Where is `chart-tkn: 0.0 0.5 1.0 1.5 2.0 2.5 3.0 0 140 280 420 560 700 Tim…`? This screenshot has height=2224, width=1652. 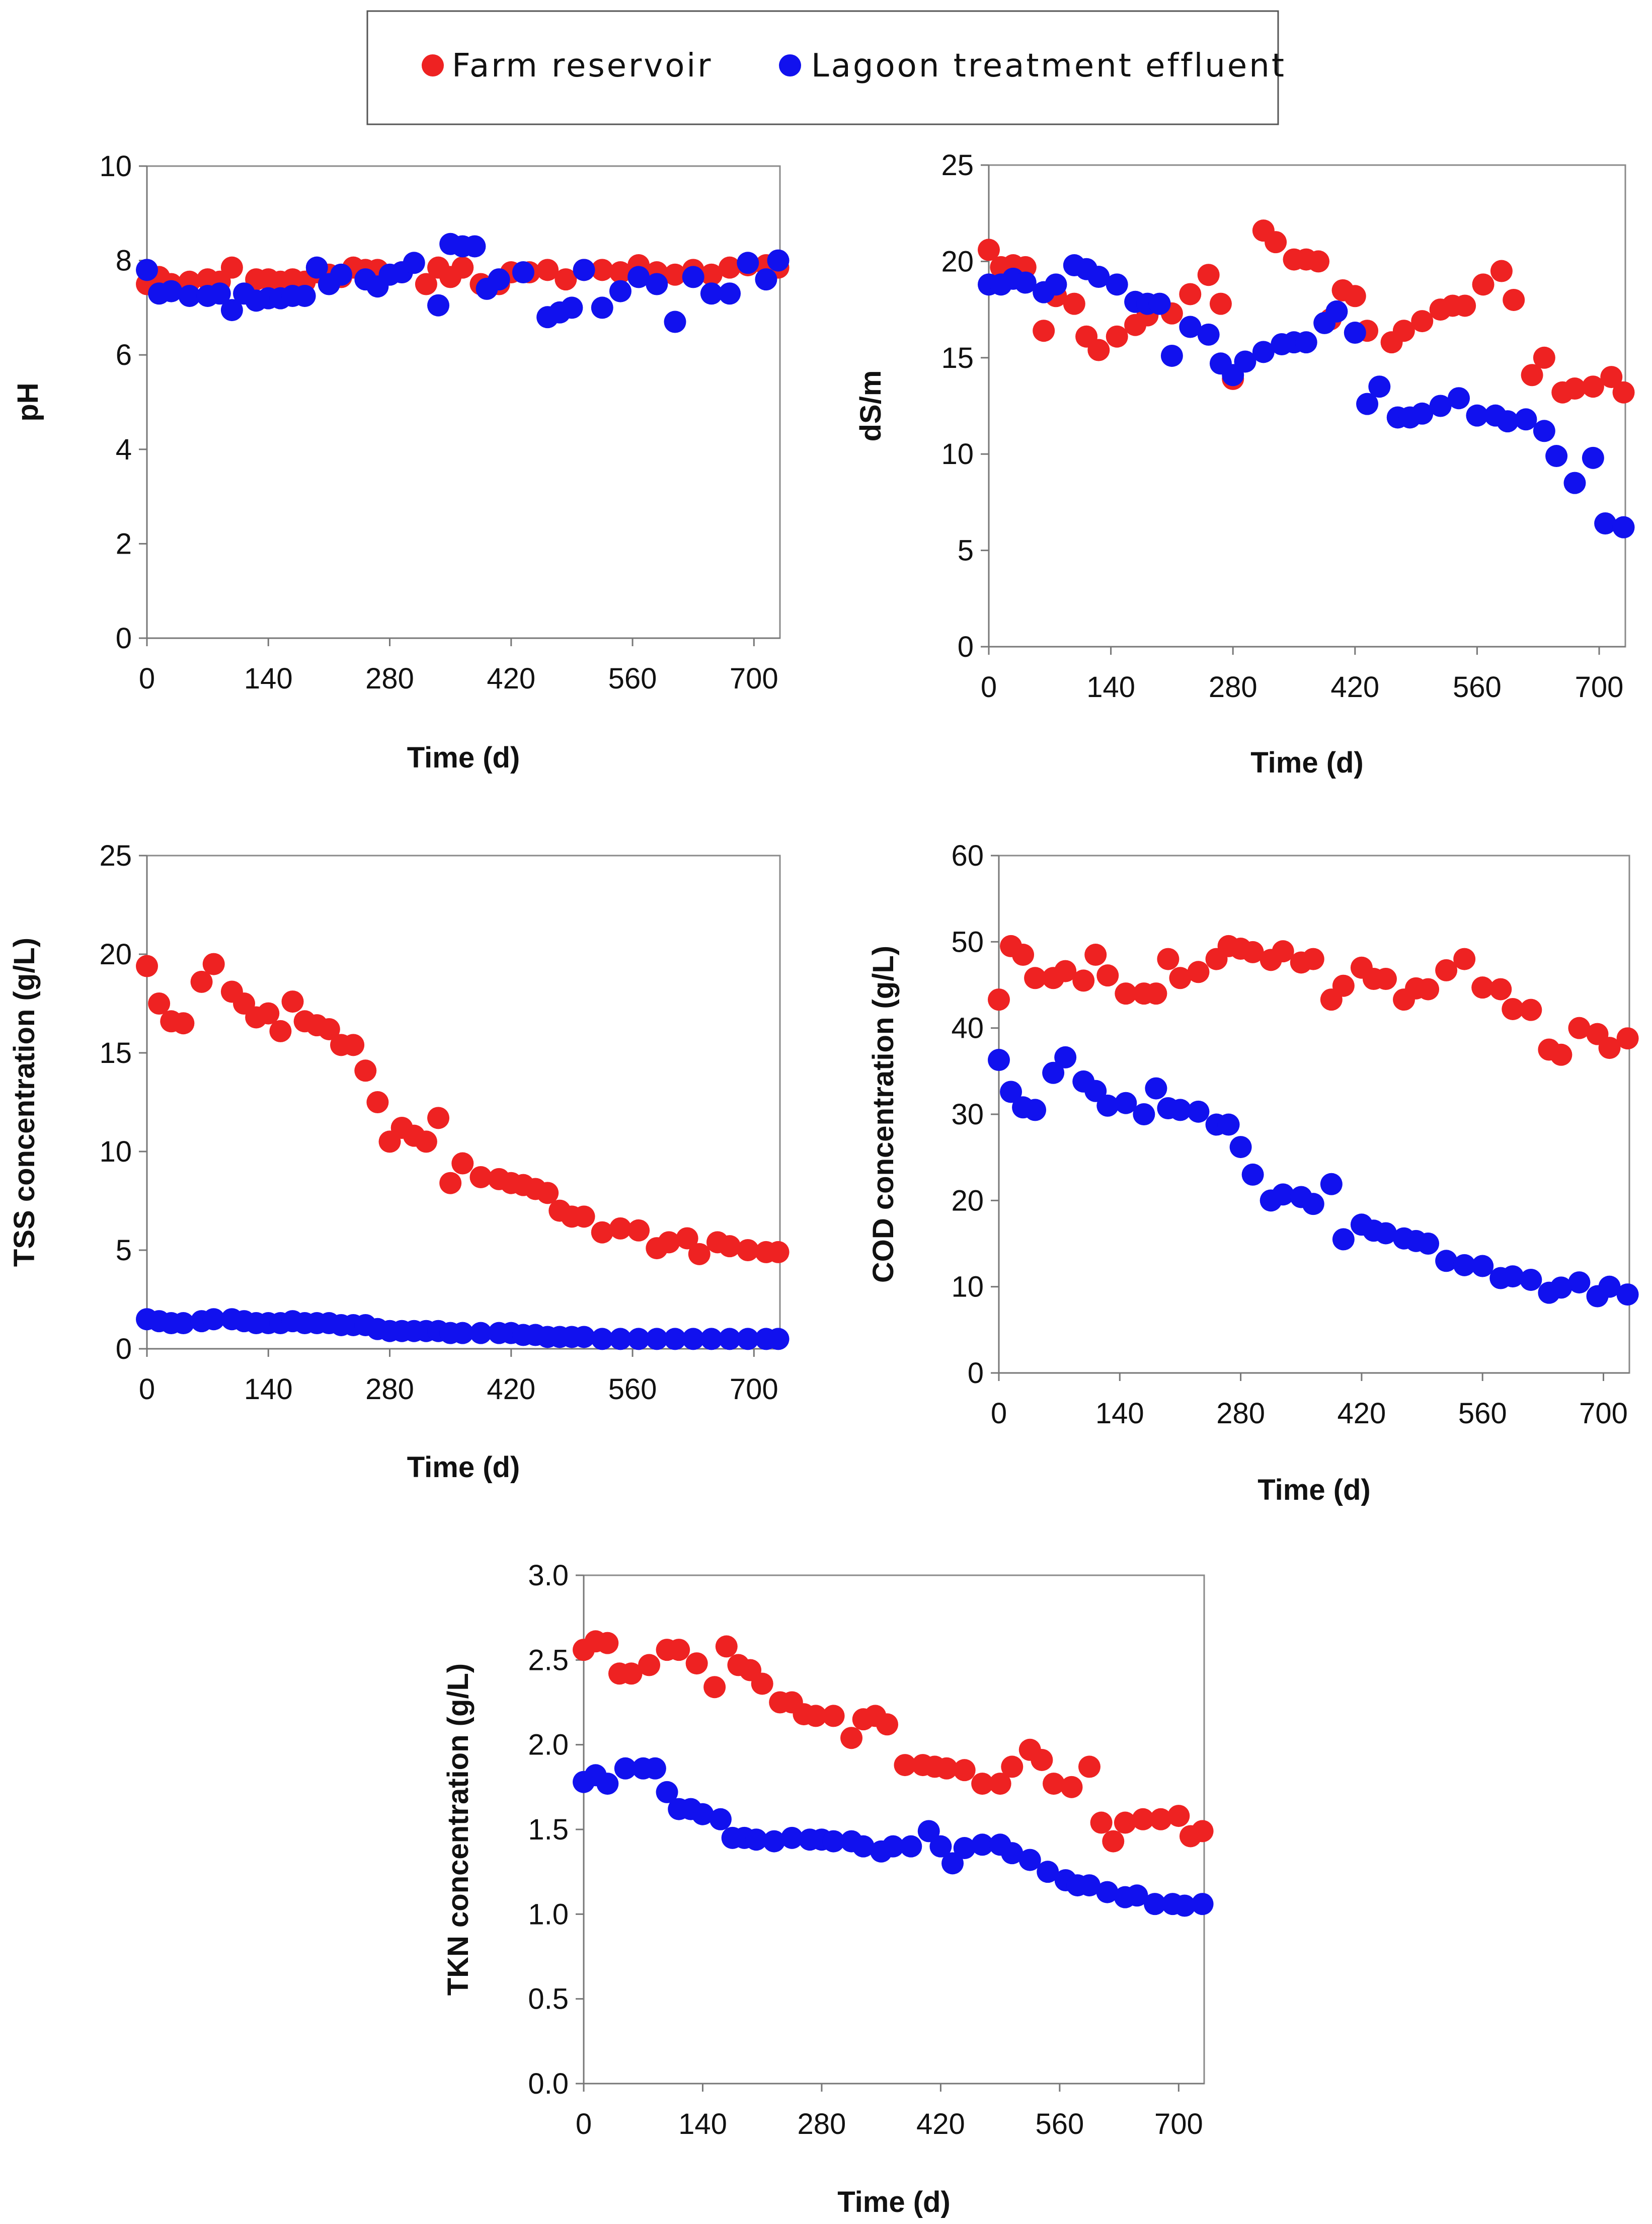
chart-tkn: 0.0 0.5 1.0 1.5 2.0 2.5 3.0 0 140 280 420 560 700 Tim… is located at coordinates (828, 1888).